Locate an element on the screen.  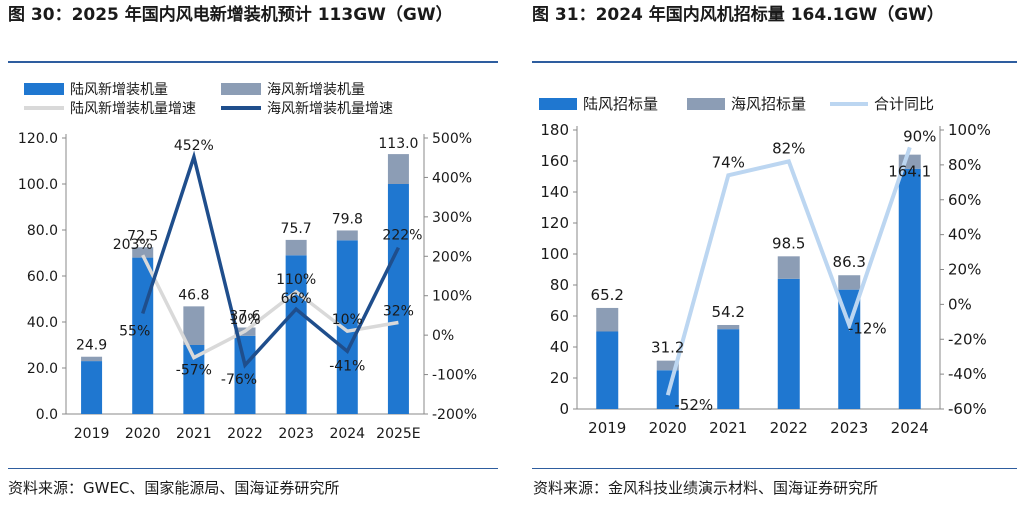
left-y-tick-label: 40 is located at coordinates (559, 347).